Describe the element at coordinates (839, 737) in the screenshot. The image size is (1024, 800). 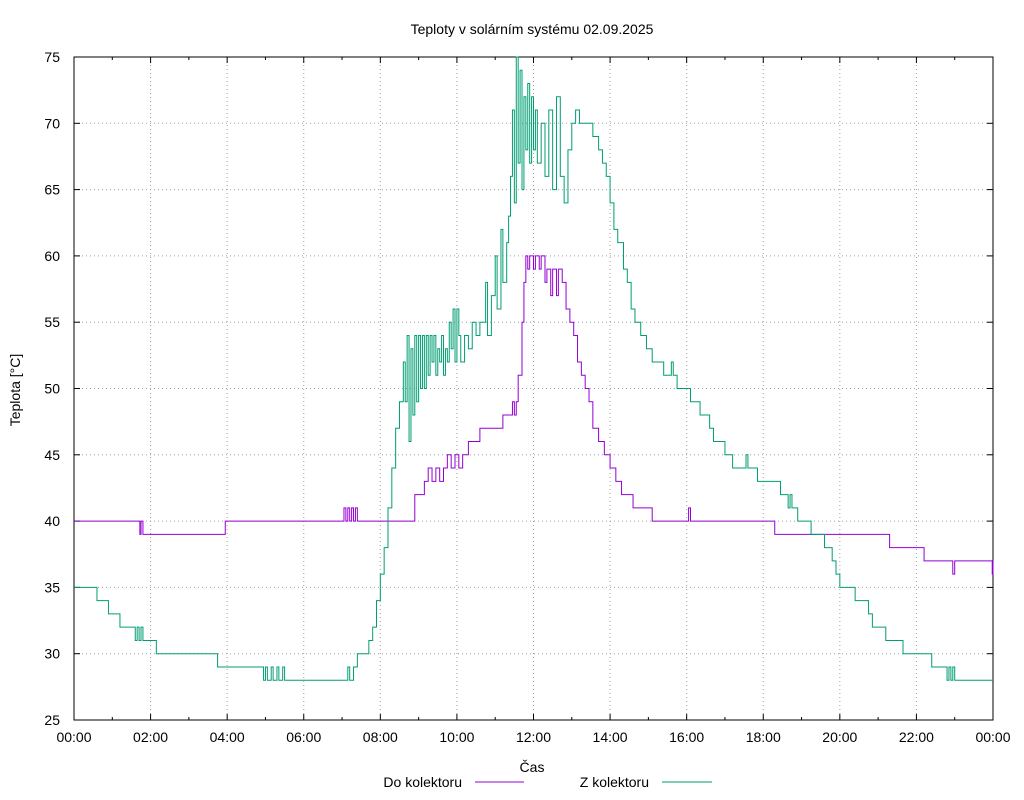
I see `x-tick-label: 20:00` at that location.